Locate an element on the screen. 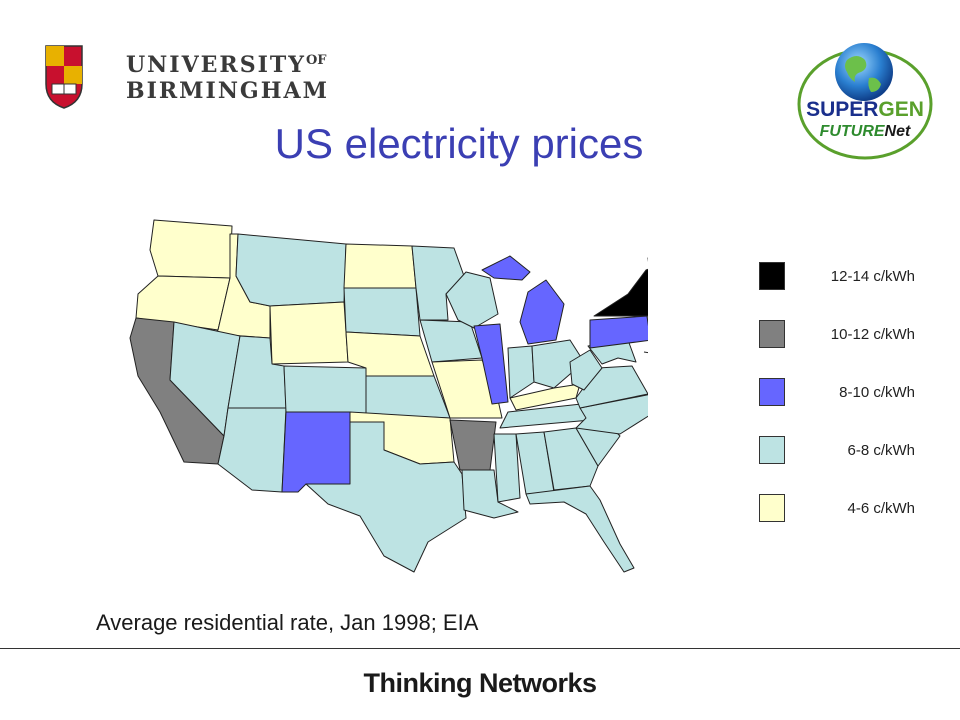 The image size is (960, 720). state-ks is located at coordinates (408, 397).